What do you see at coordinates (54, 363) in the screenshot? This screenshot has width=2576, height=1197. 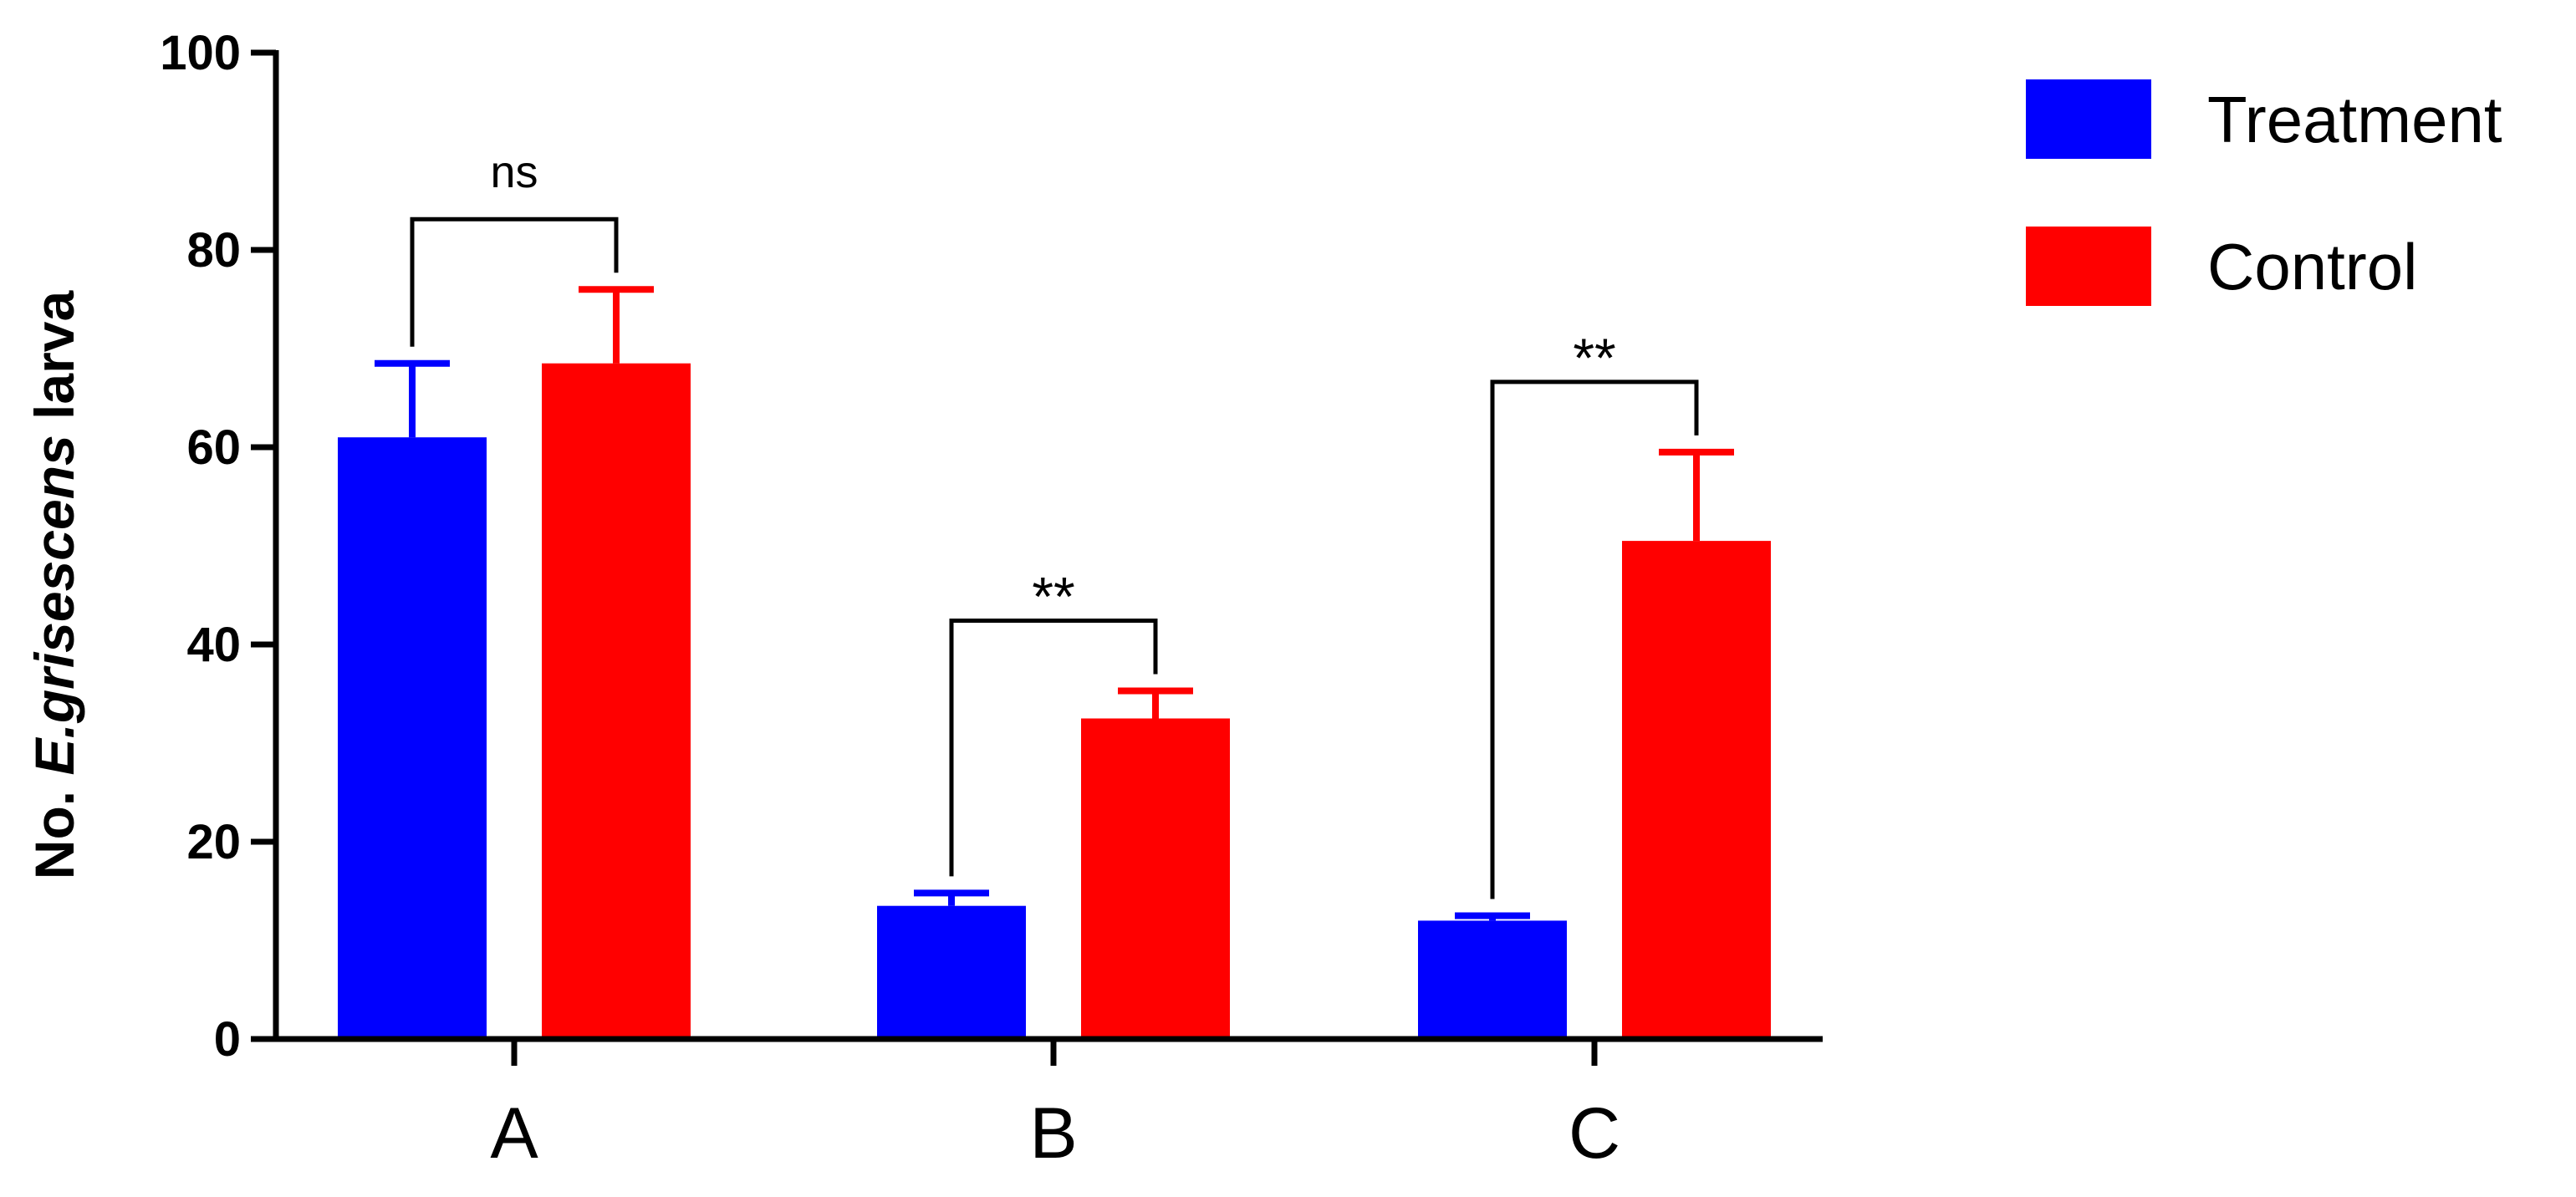 I see `y-axis-label-suffix: larva` at bounding box center [54, 363].